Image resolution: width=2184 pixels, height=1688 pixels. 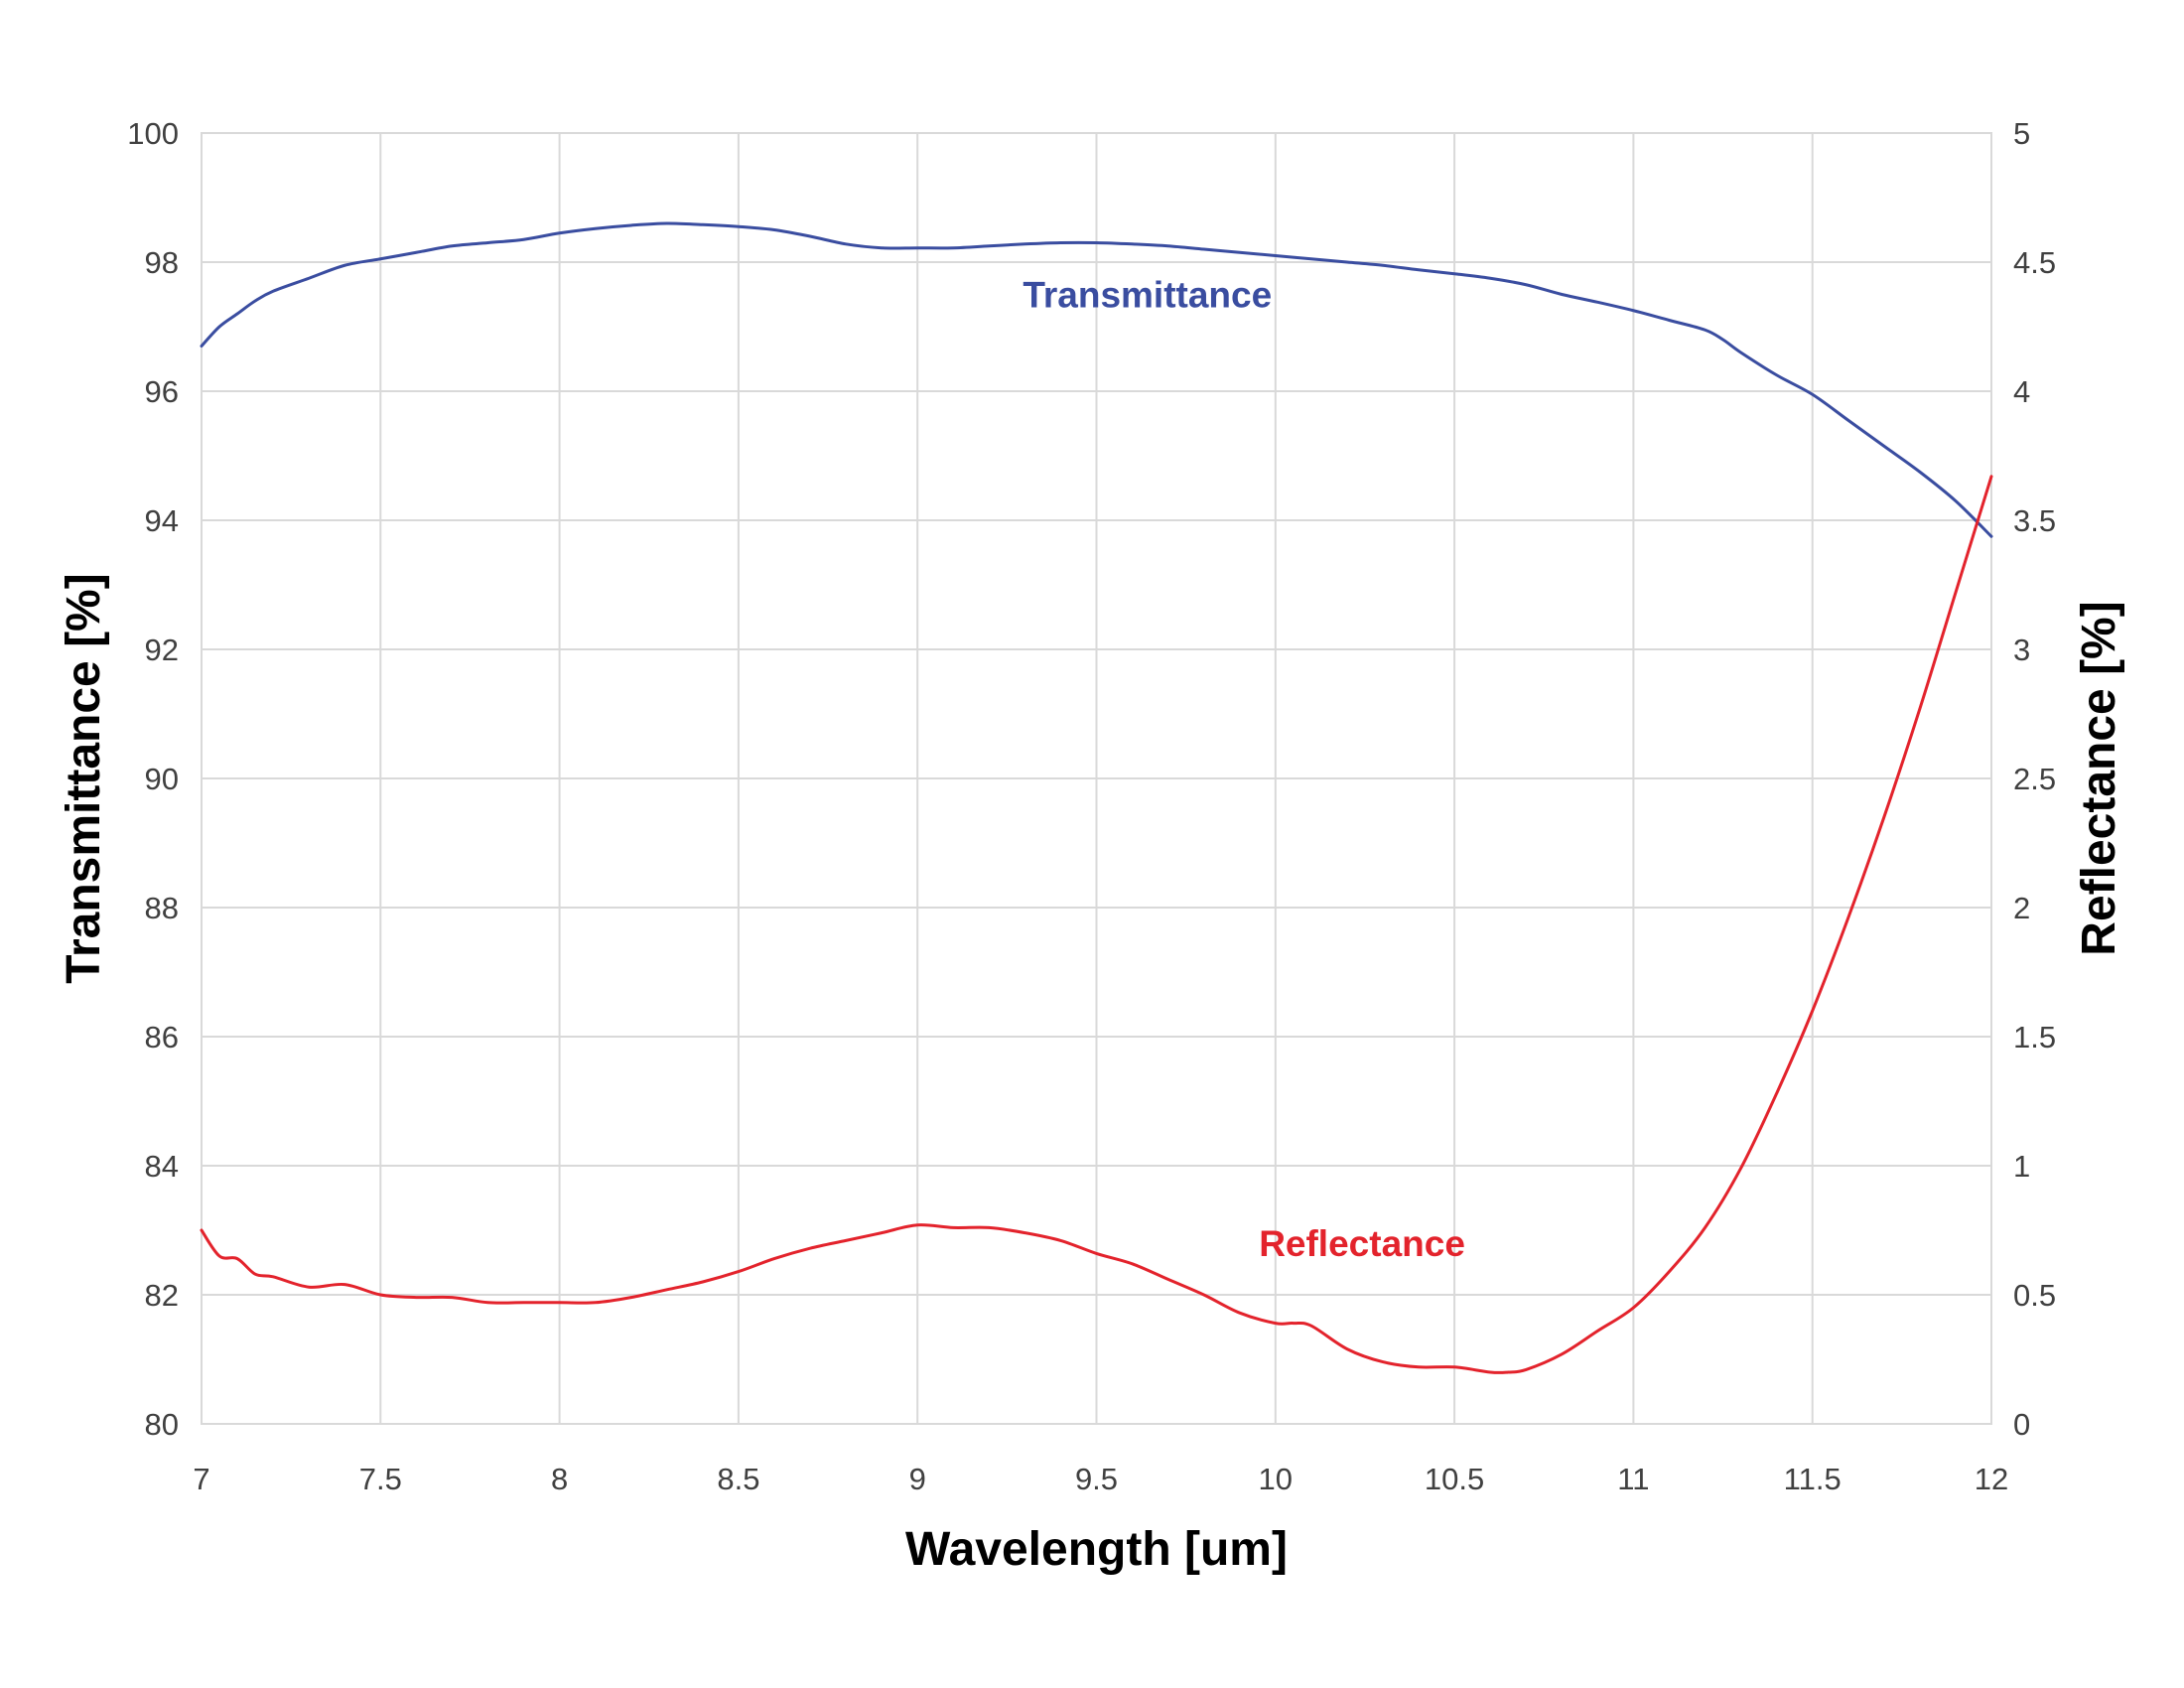 I want to click on y-axis-title: Transmittance [%], so click(x=84, y=778).